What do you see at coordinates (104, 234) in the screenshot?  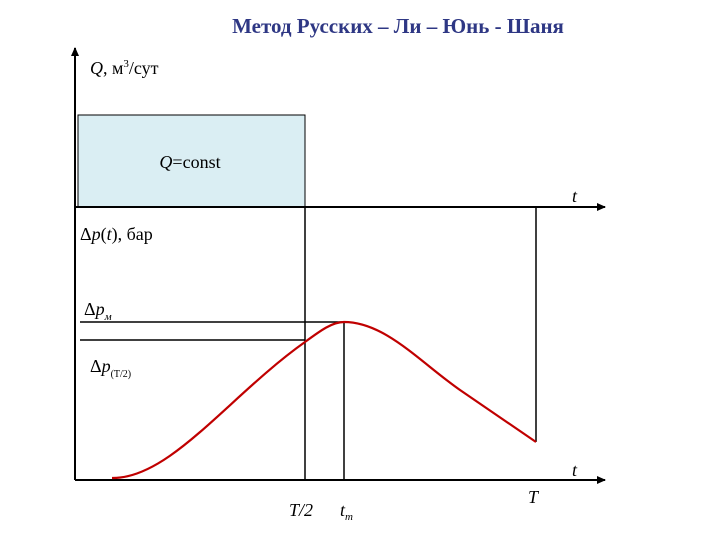 I see `label-part: (` at bounding box center [104, 234].